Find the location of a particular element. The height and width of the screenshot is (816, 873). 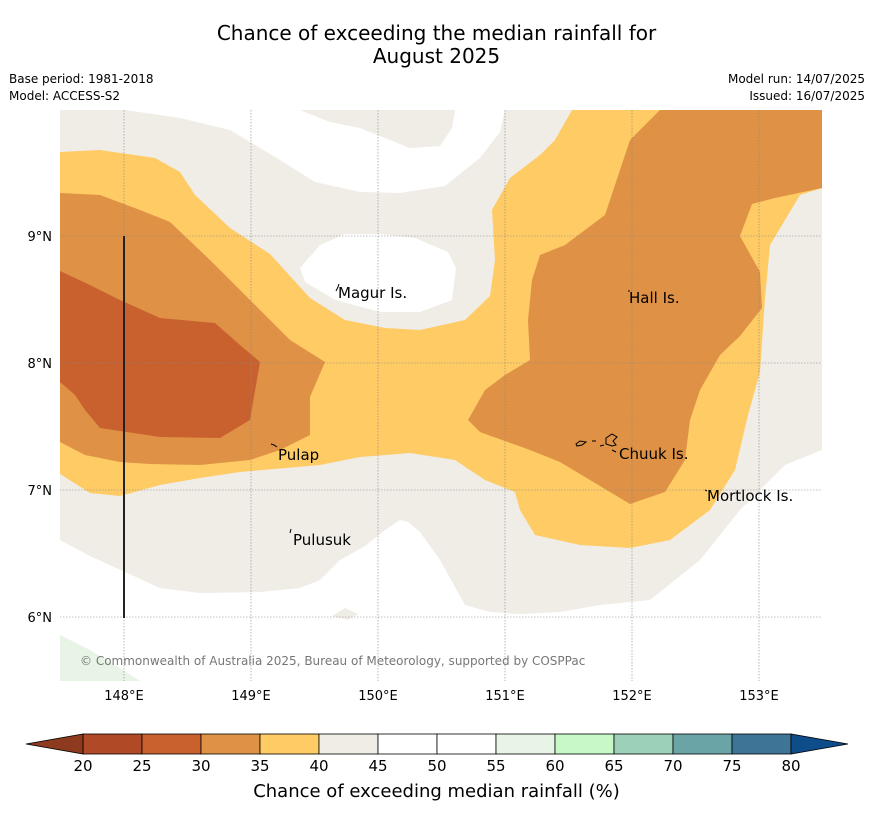

region-45-55-north is located at coordinates (315, 151).